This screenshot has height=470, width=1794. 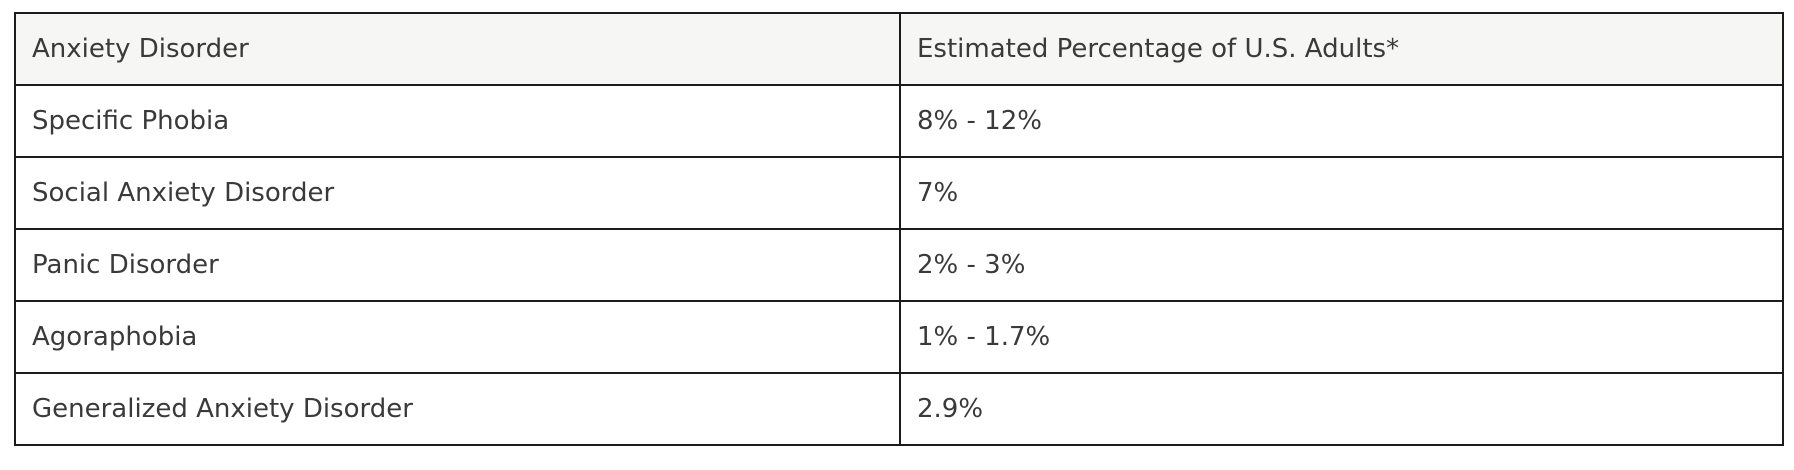 I want to click on percentage-cell: 1% - 1.7%, so click(x=1341, y=337).